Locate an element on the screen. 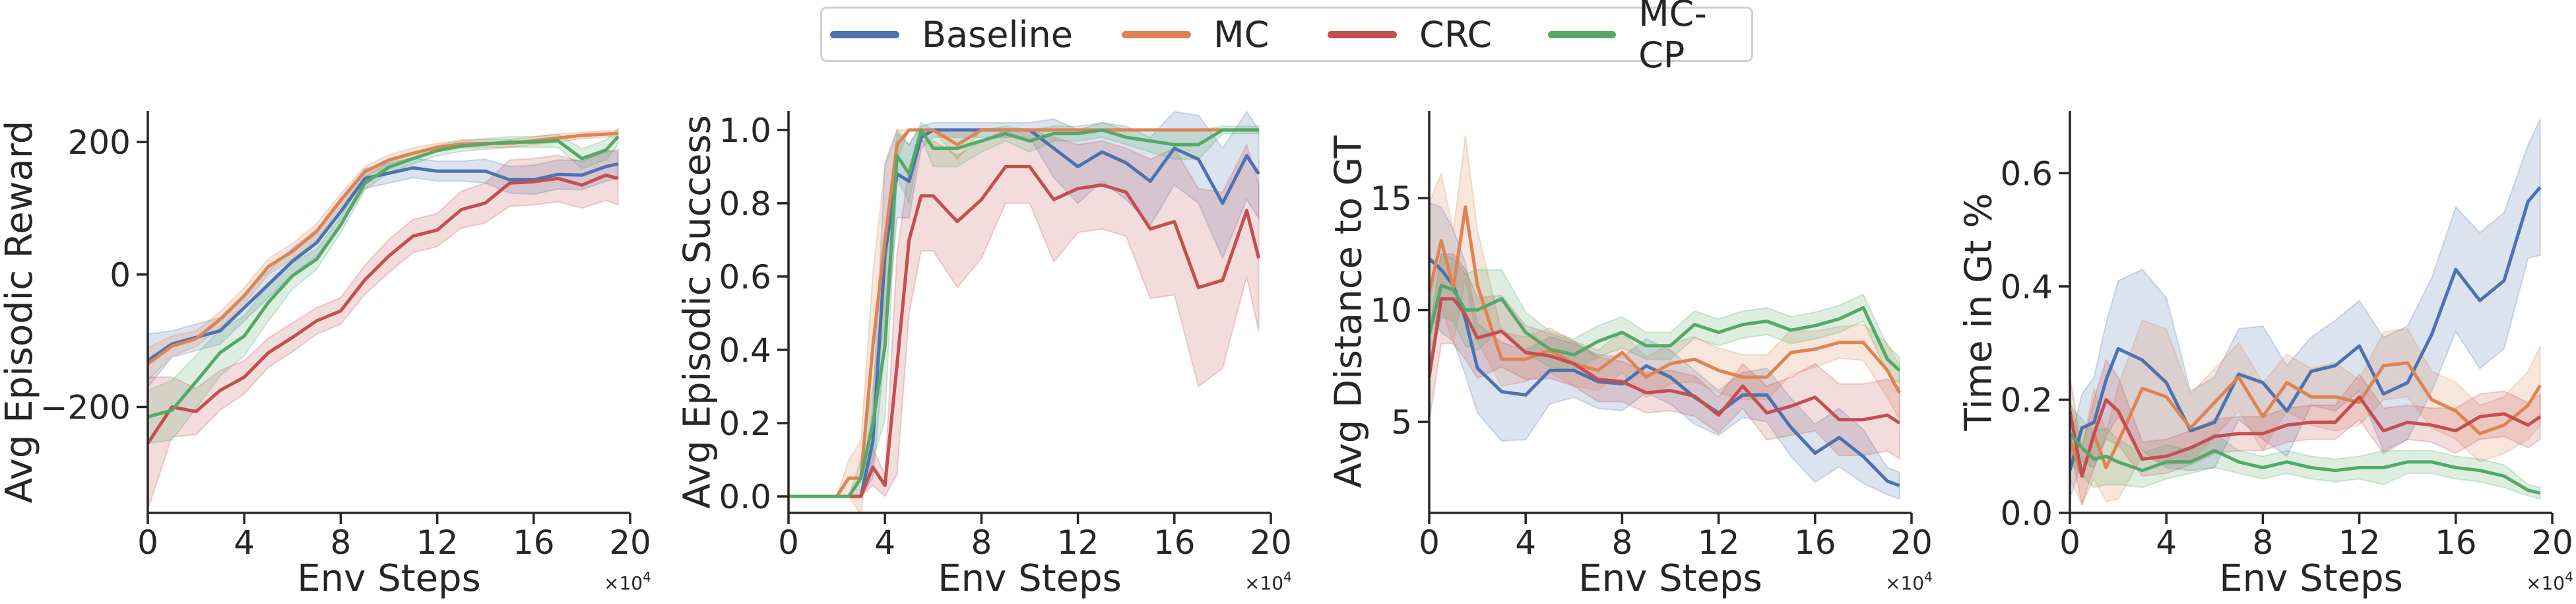 This screenshot has width=2576, height=604. y-axis-label: Avg Distance to GT is located at coordinates (1348, 311).